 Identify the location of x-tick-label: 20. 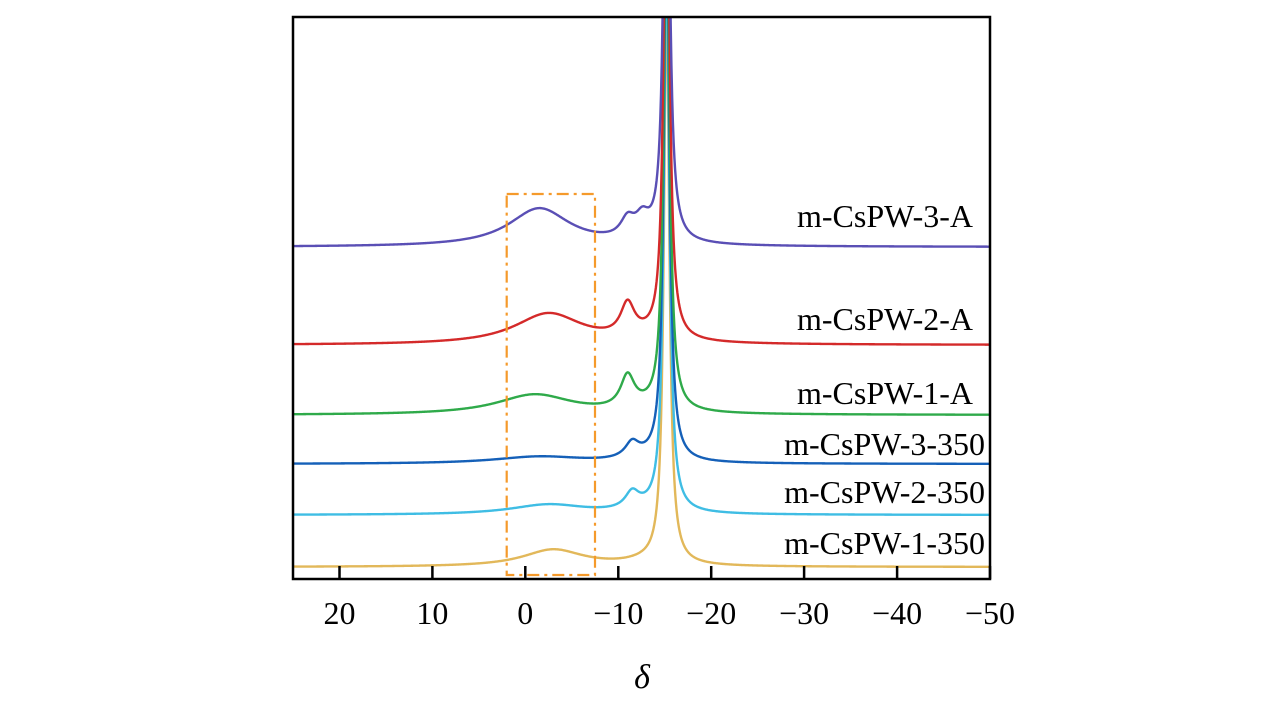
(340, 613).